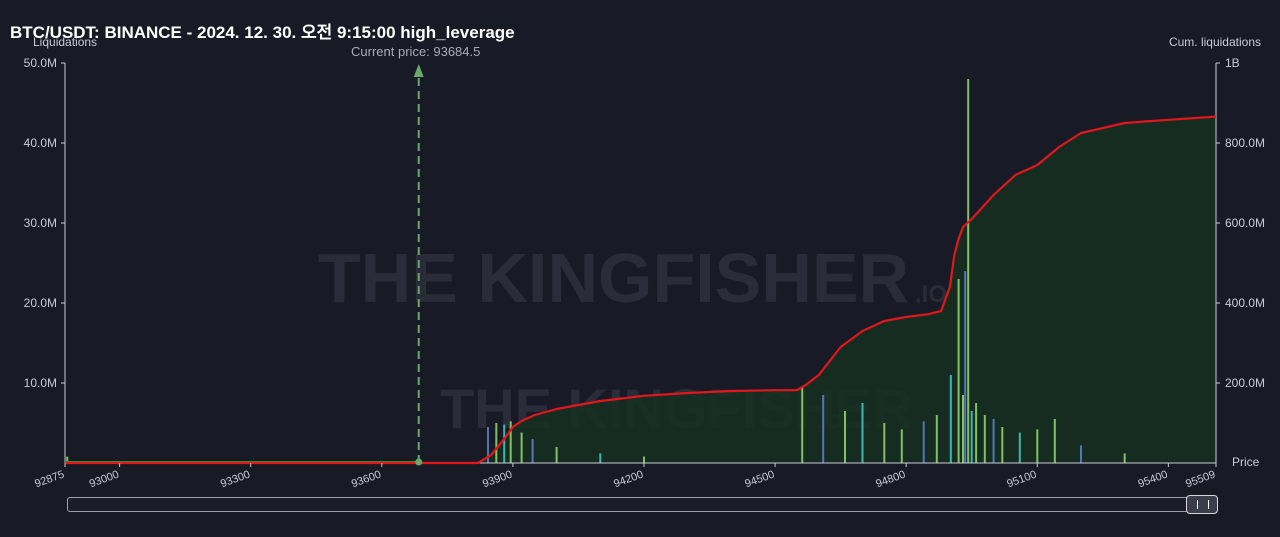 Image resolution: width=1280 pixels, height=537 pixels. I want to click on current-price-arrowhead, so click(418, 70).